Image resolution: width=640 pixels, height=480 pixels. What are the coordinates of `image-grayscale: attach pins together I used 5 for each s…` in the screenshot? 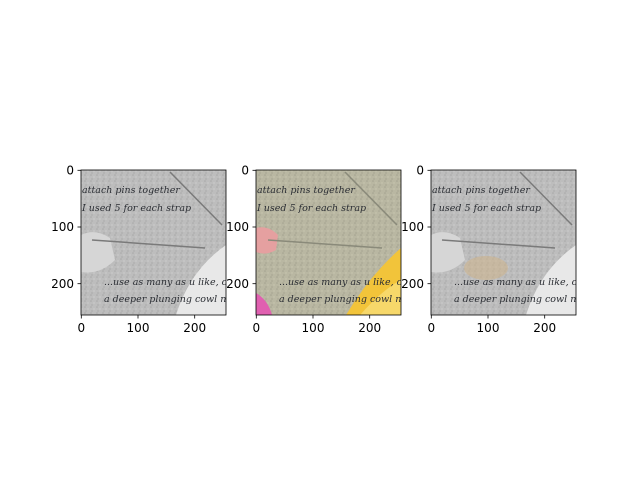 It's located at (165, 242).